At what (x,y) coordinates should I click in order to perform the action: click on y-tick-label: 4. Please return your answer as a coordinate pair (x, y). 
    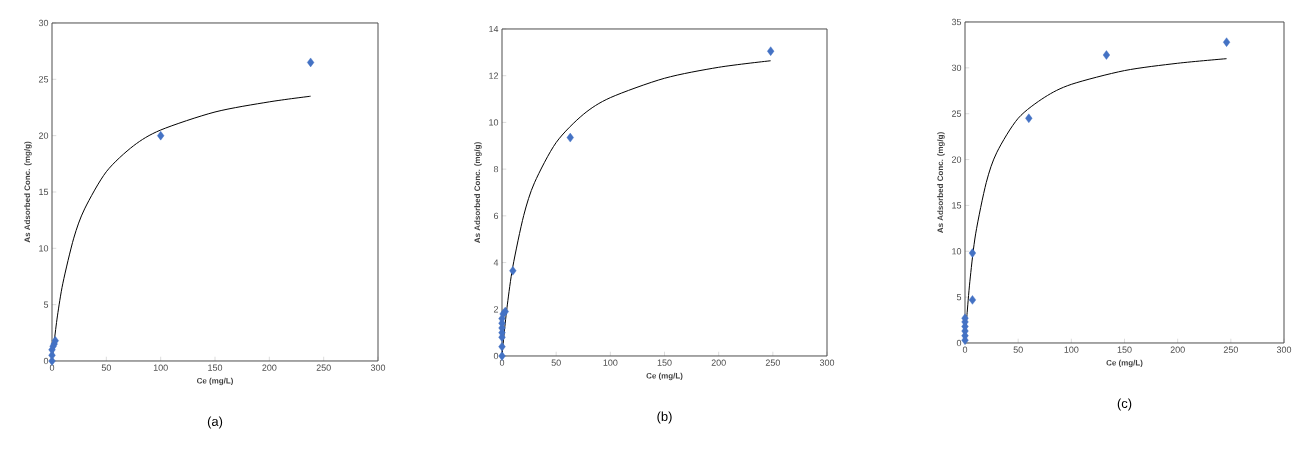
    Looking at the image, I should click on (496, 262).